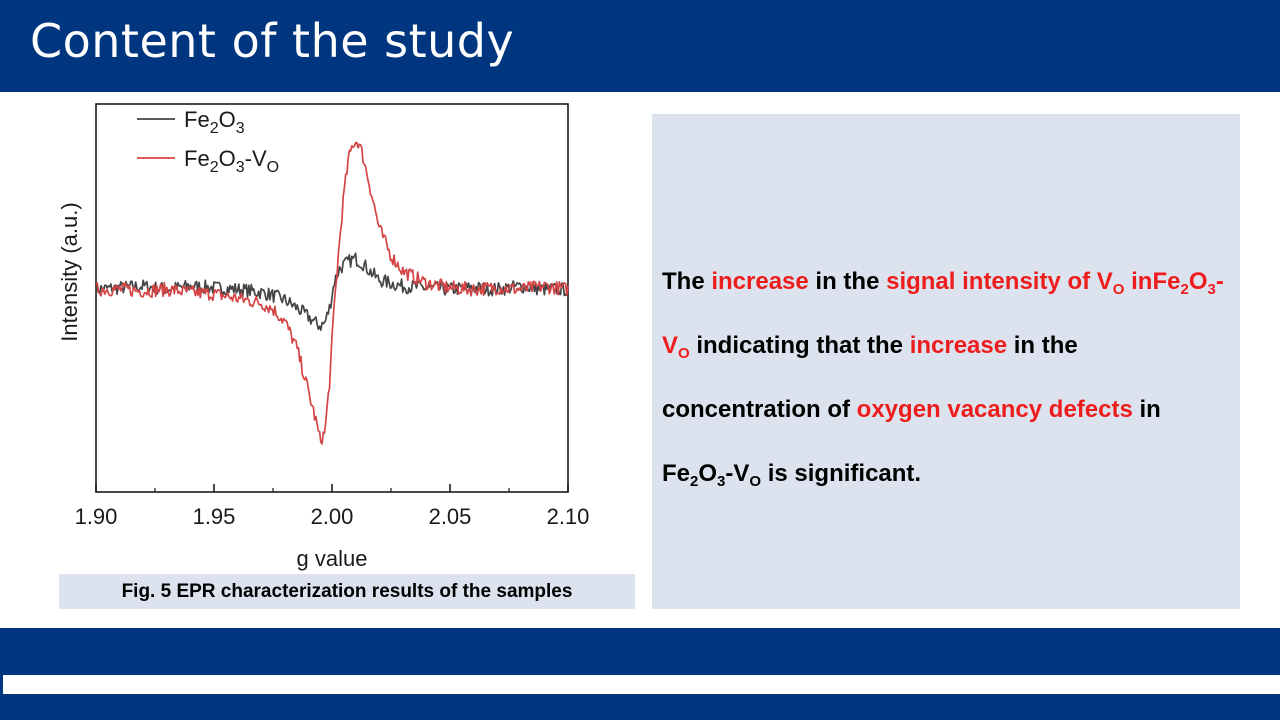 The height and width of the screenshot is (720, 1280). I want to click on text-segment: in, so click(1138, 281).